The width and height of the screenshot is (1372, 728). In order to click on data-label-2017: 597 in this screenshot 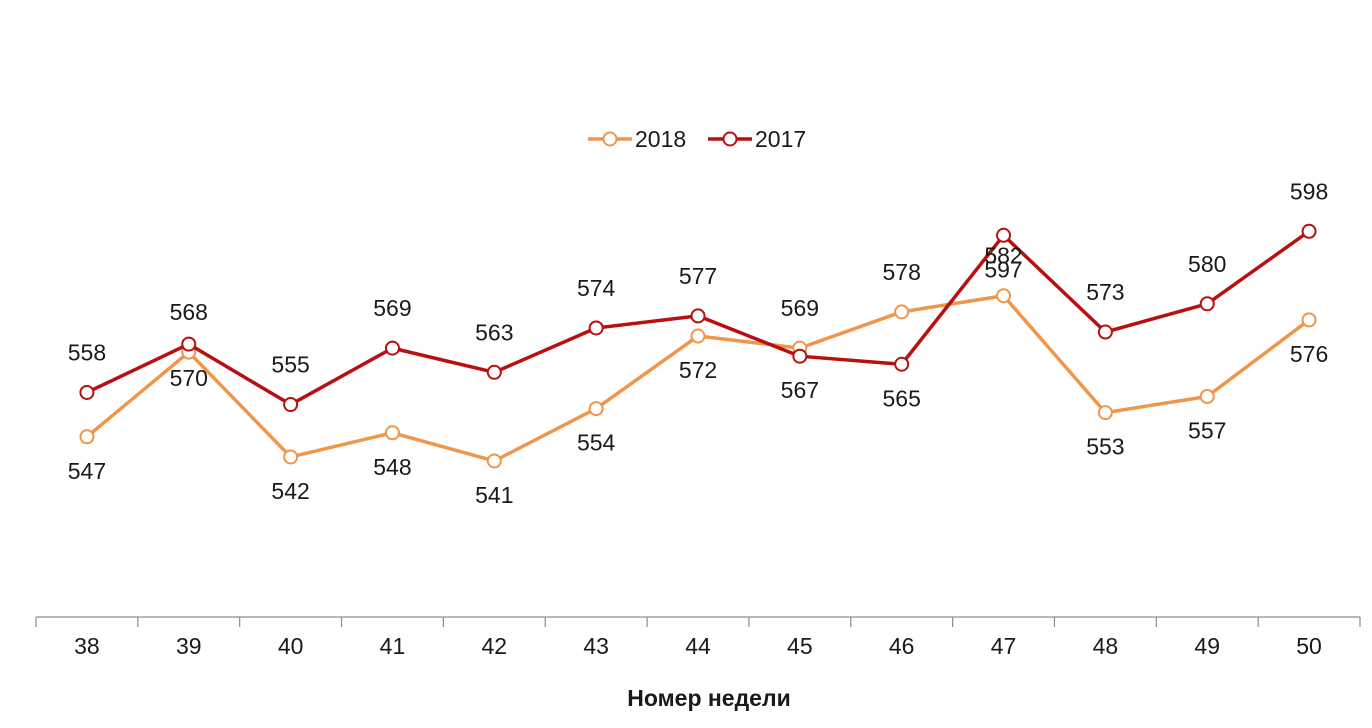, I will do `click(1003, 269)`.